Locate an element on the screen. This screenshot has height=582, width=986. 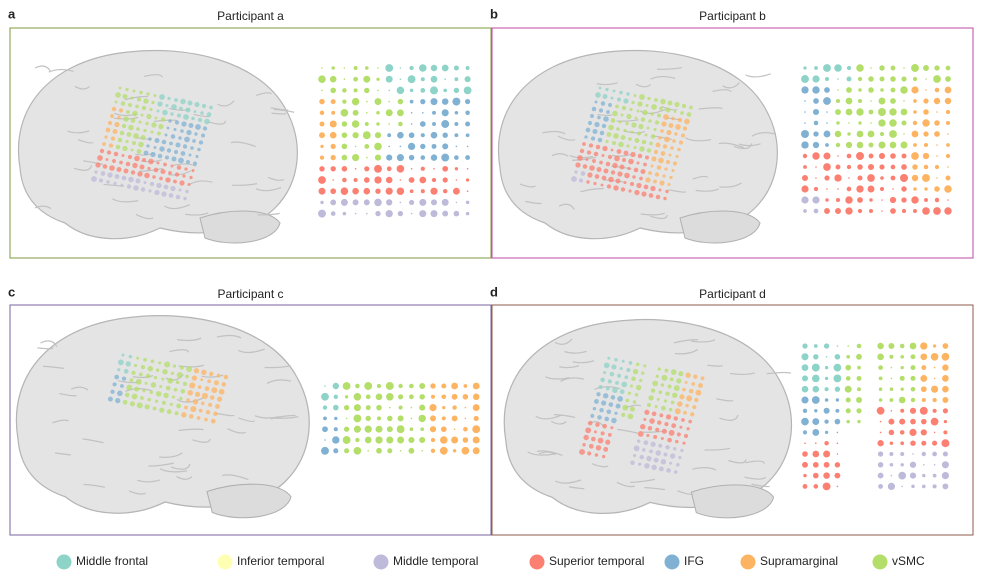
legend-marker is located at coordinates (225, 562).